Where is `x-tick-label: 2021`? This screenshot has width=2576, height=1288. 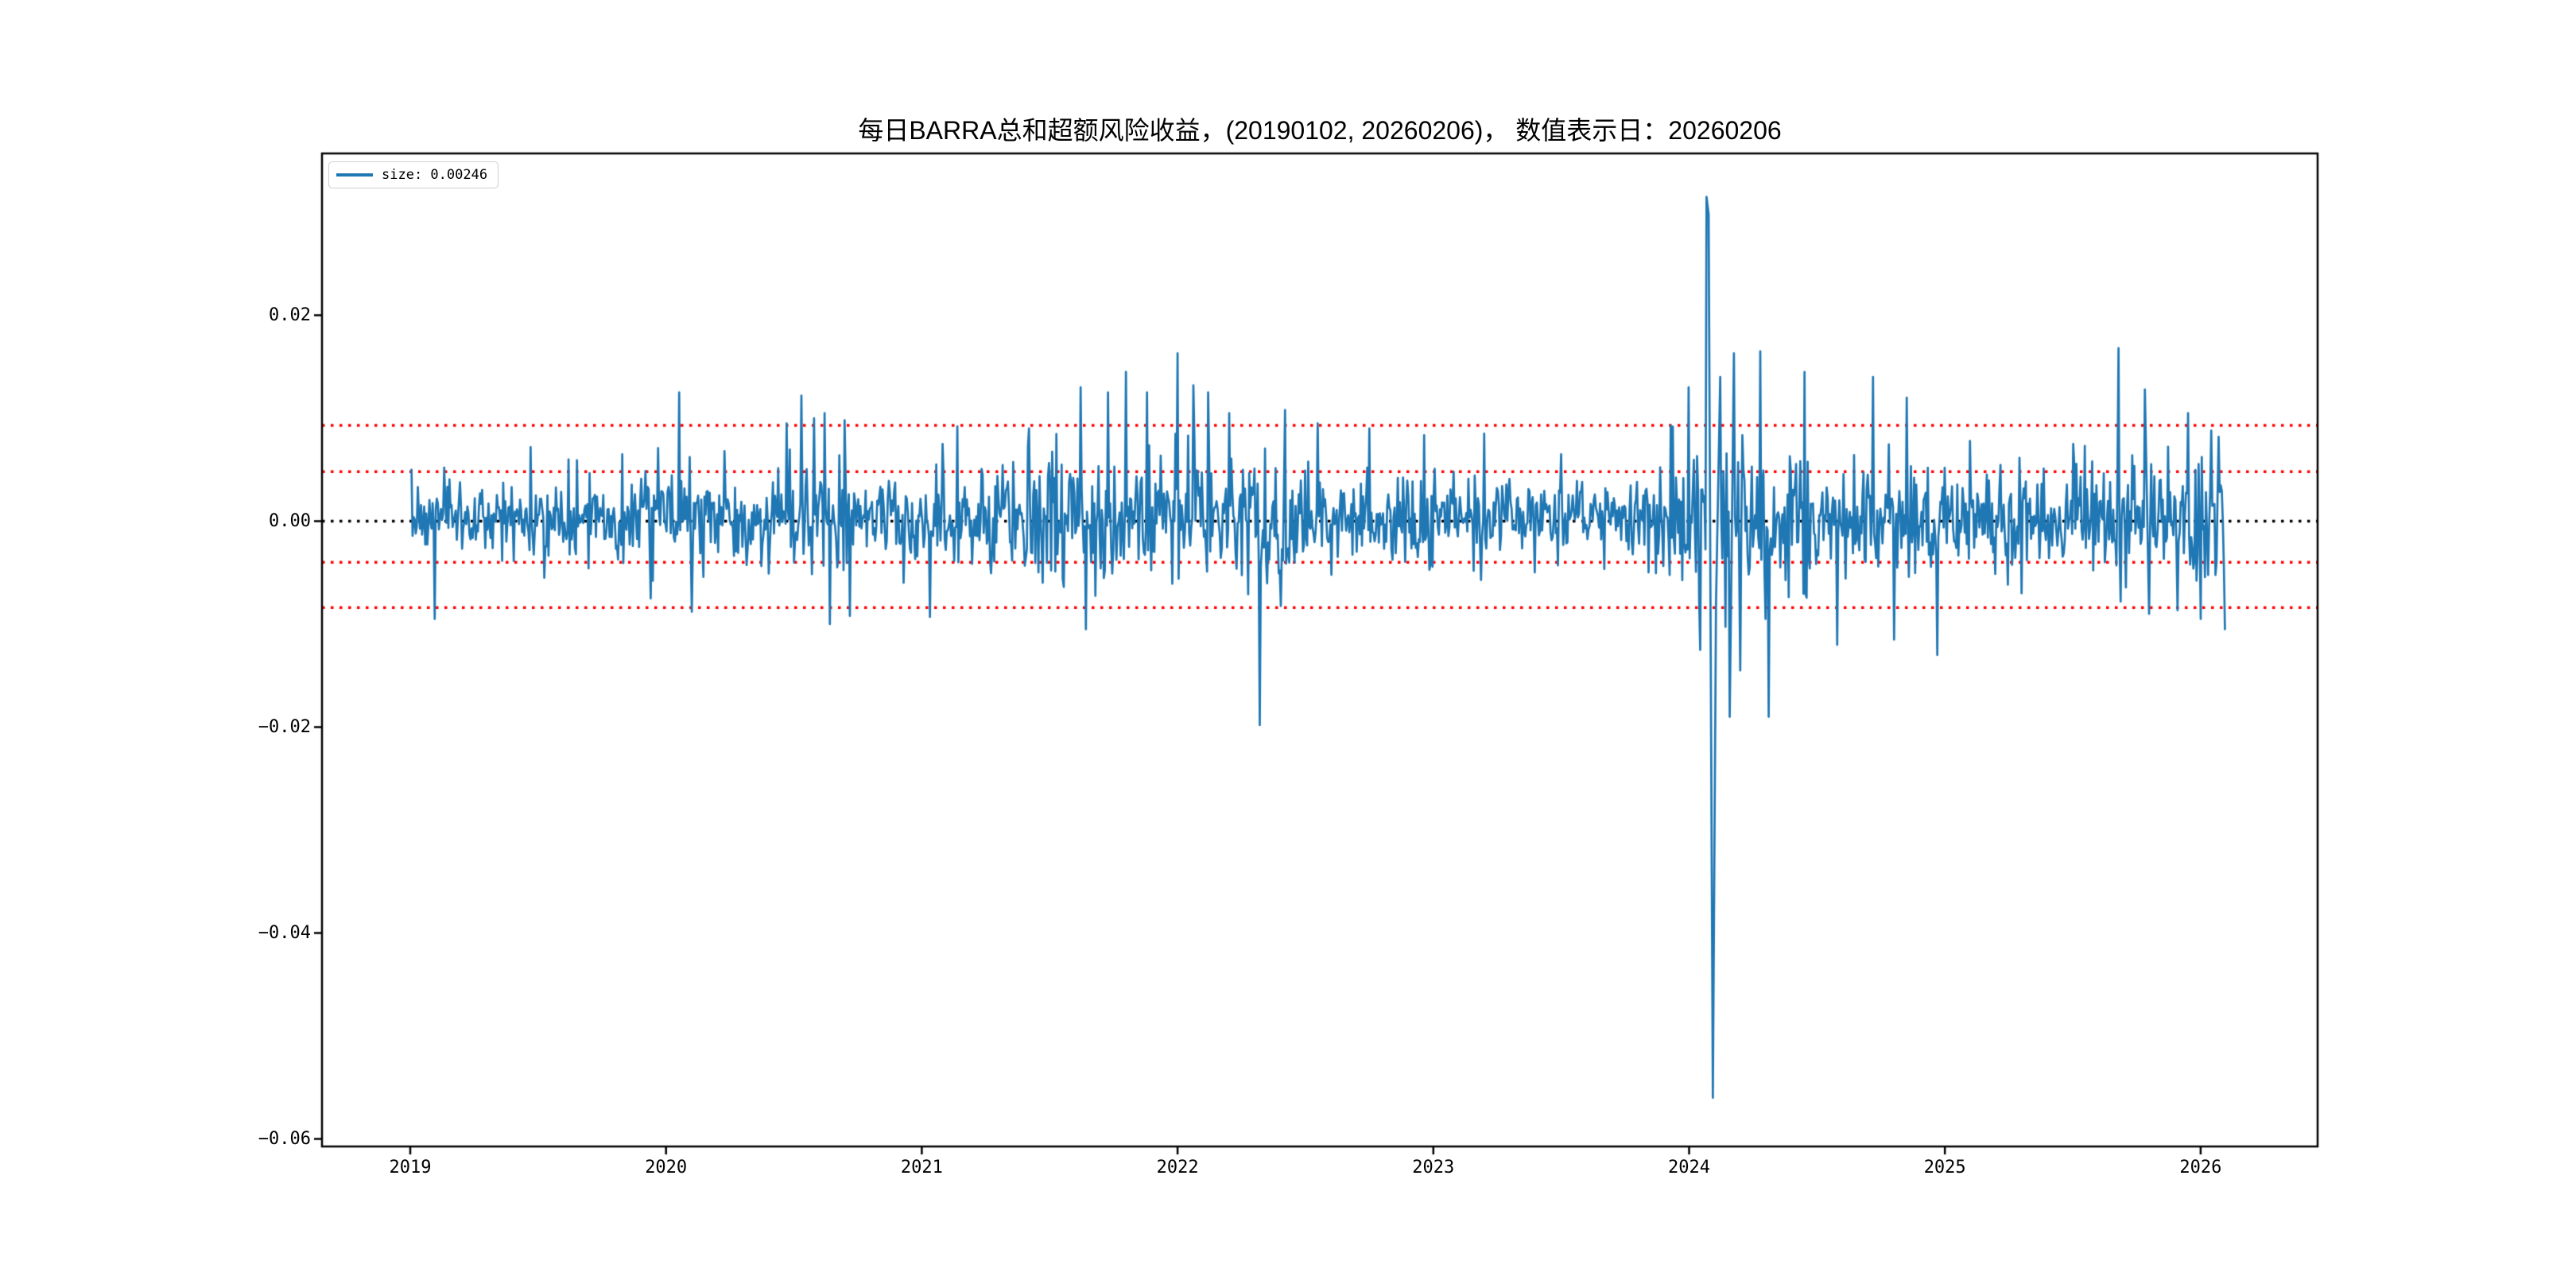 x-tick-label: 2021 is located at coordinates (922, 1167).